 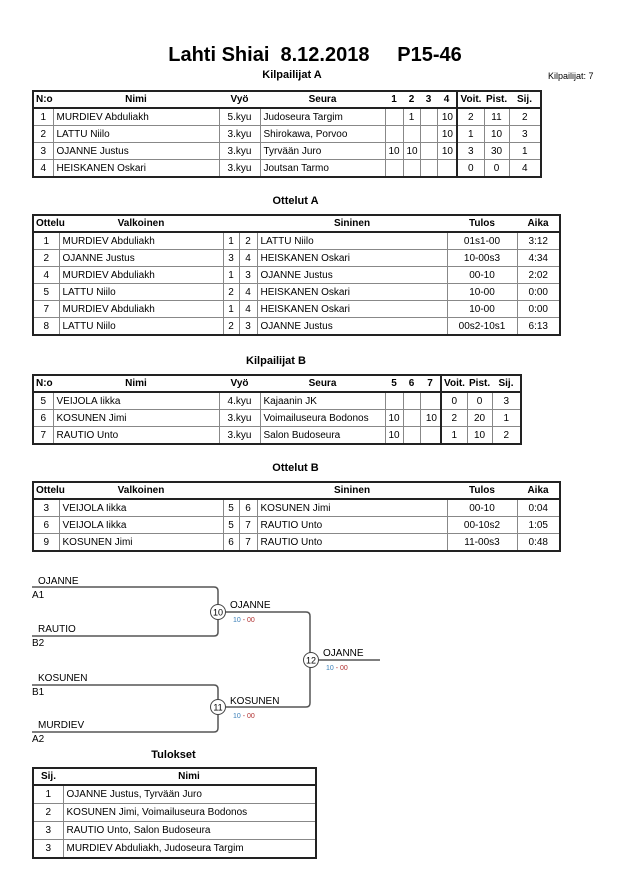 I want to click on table-cell: 0:04, so click(x=538, y=507).